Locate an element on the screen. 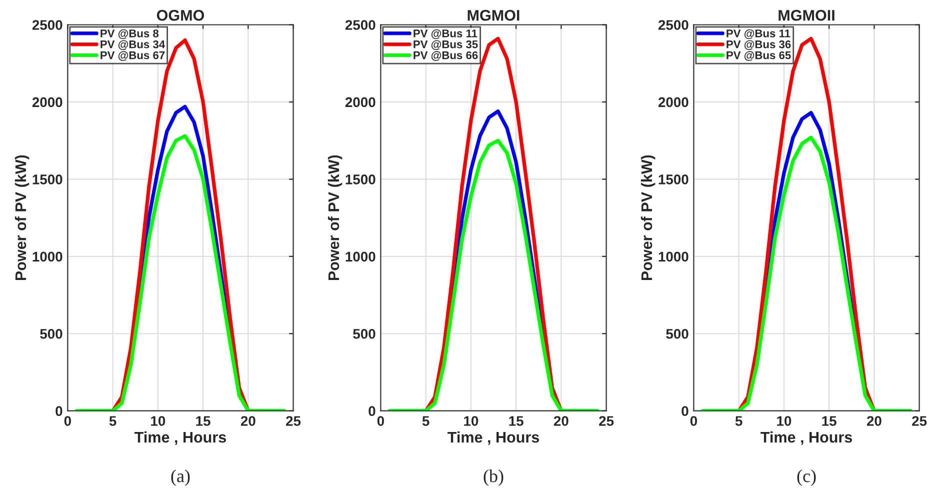 Image resolution: width=940 pixels, height=495 pixels. chart-title: MGMOI is located at coordinates (494, 15).